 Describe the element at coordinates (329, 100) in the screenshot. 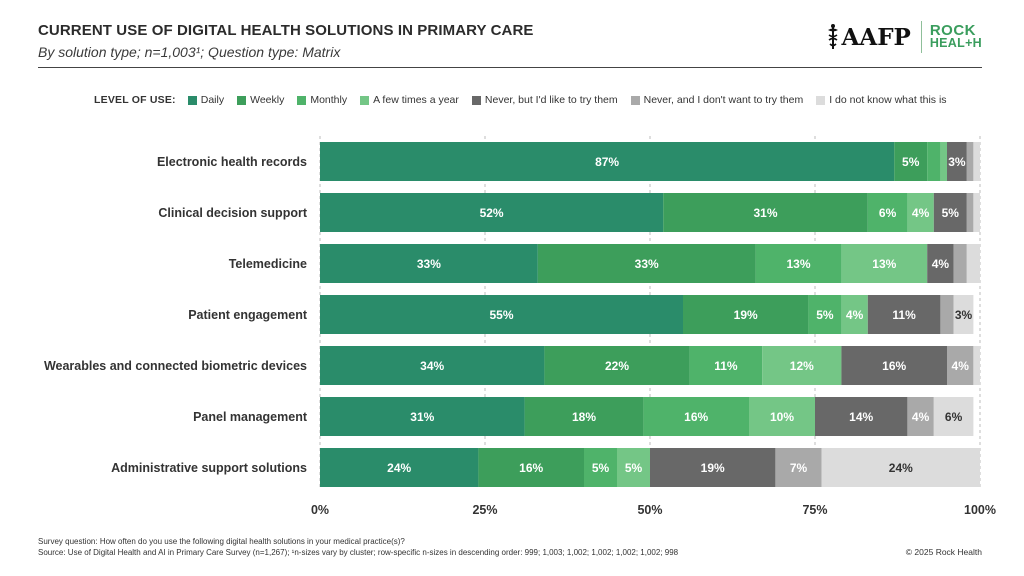

I see `legend-label: Monthly` at that location.